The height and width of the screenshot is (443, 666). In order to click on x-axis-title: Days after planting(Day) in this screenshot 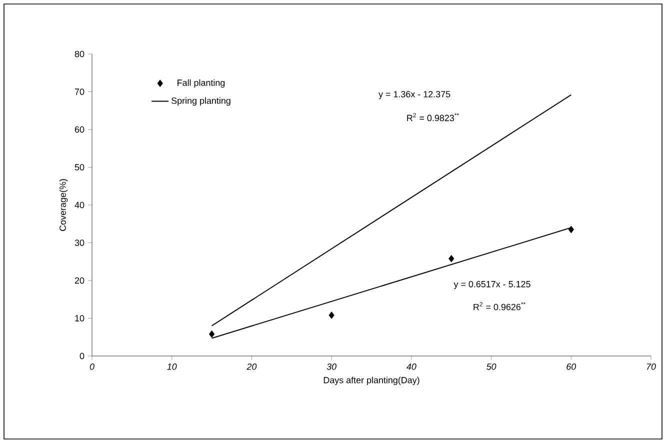, I will do `click(372, 381)`.